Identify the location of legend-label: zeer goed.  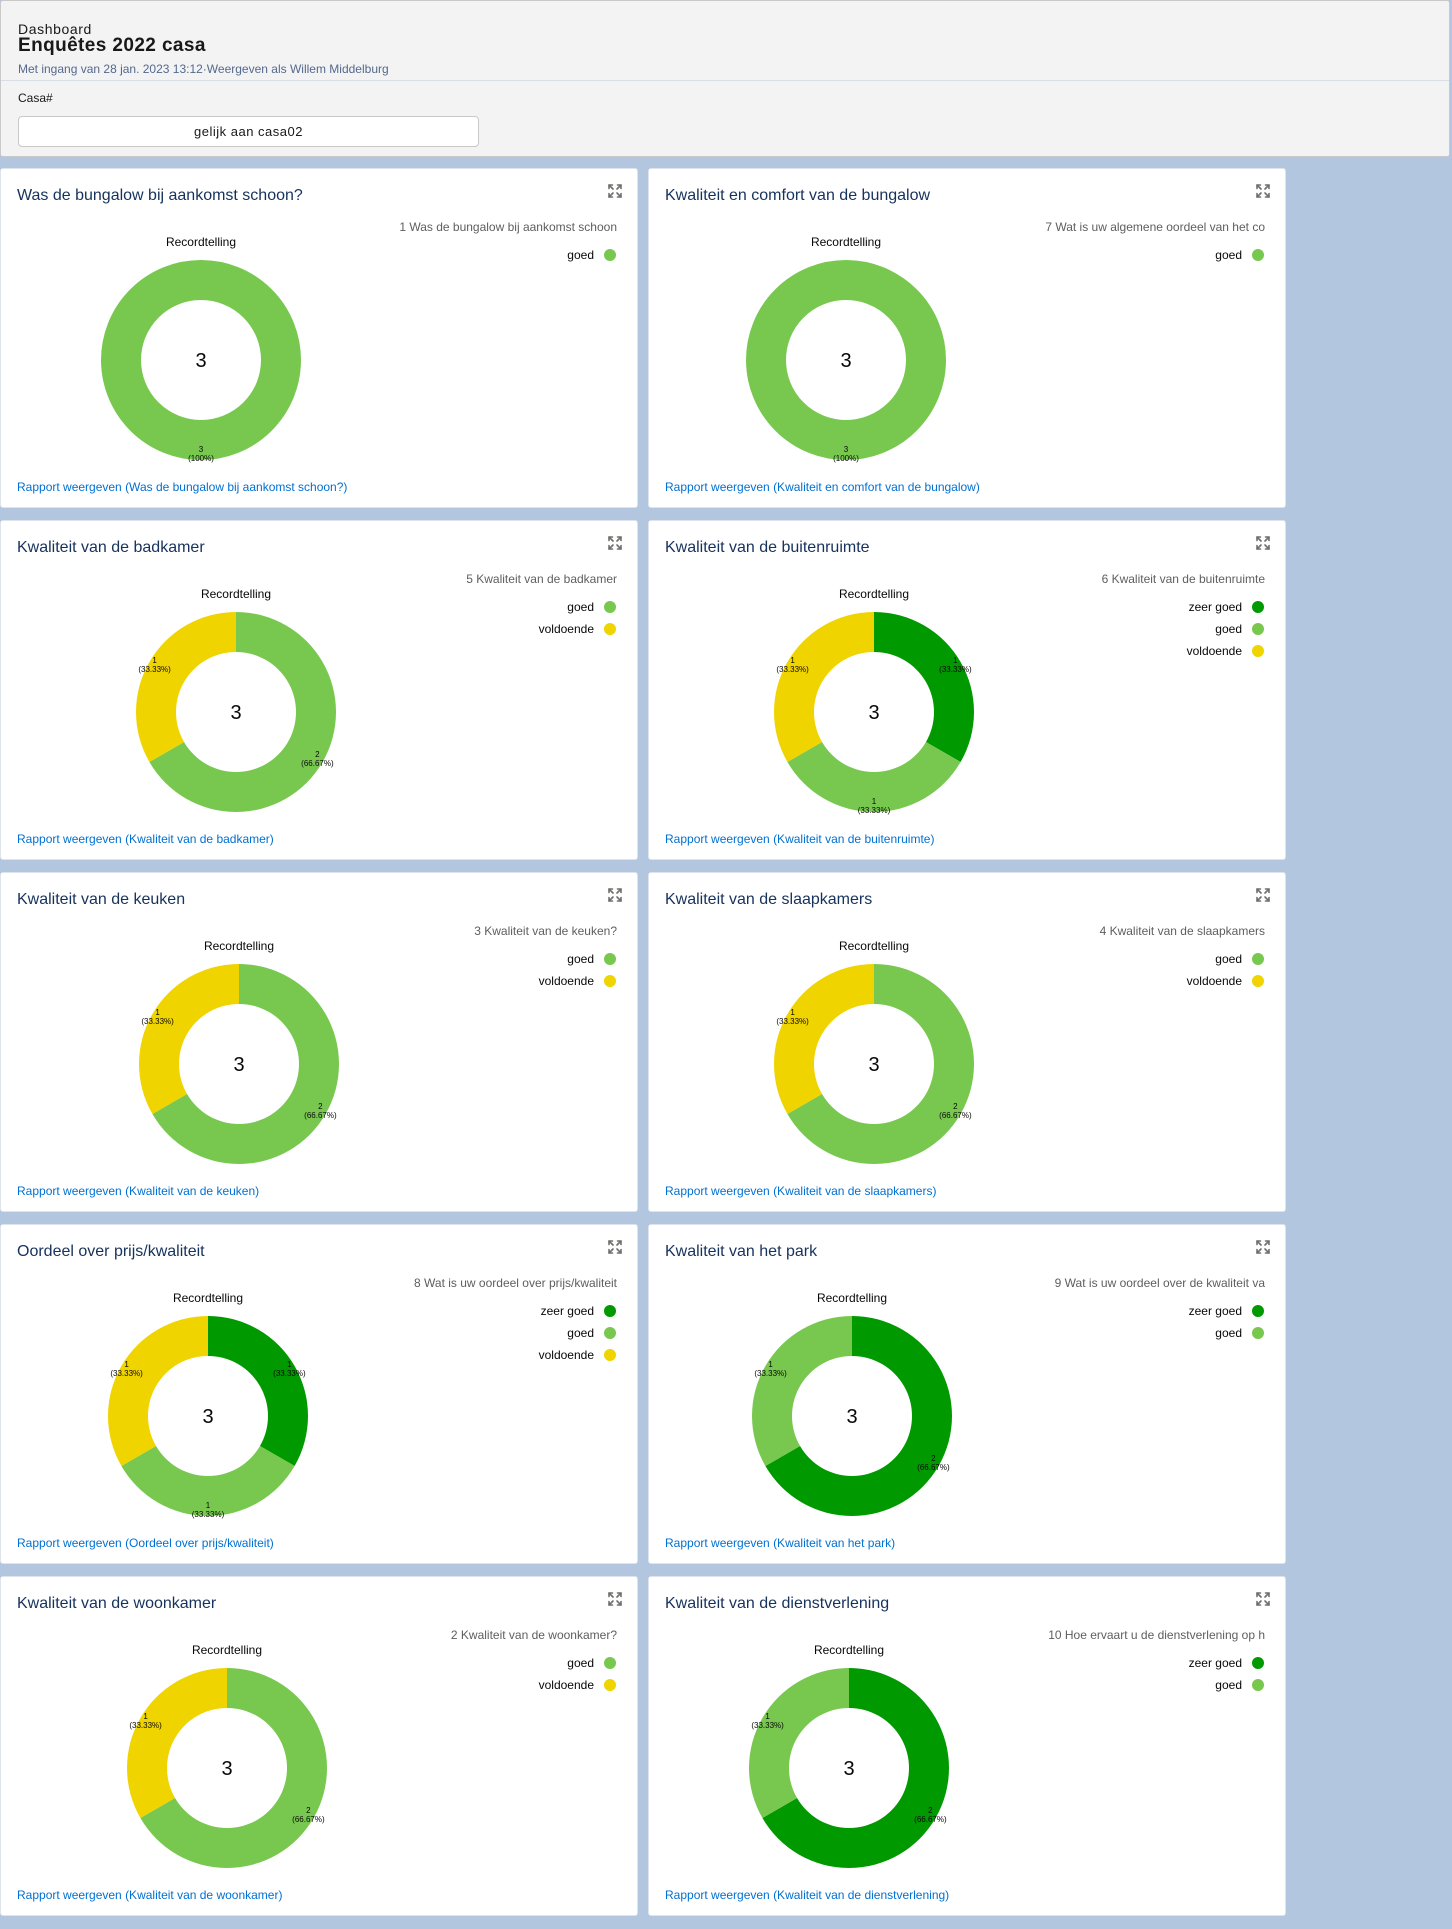
(567, 1311).